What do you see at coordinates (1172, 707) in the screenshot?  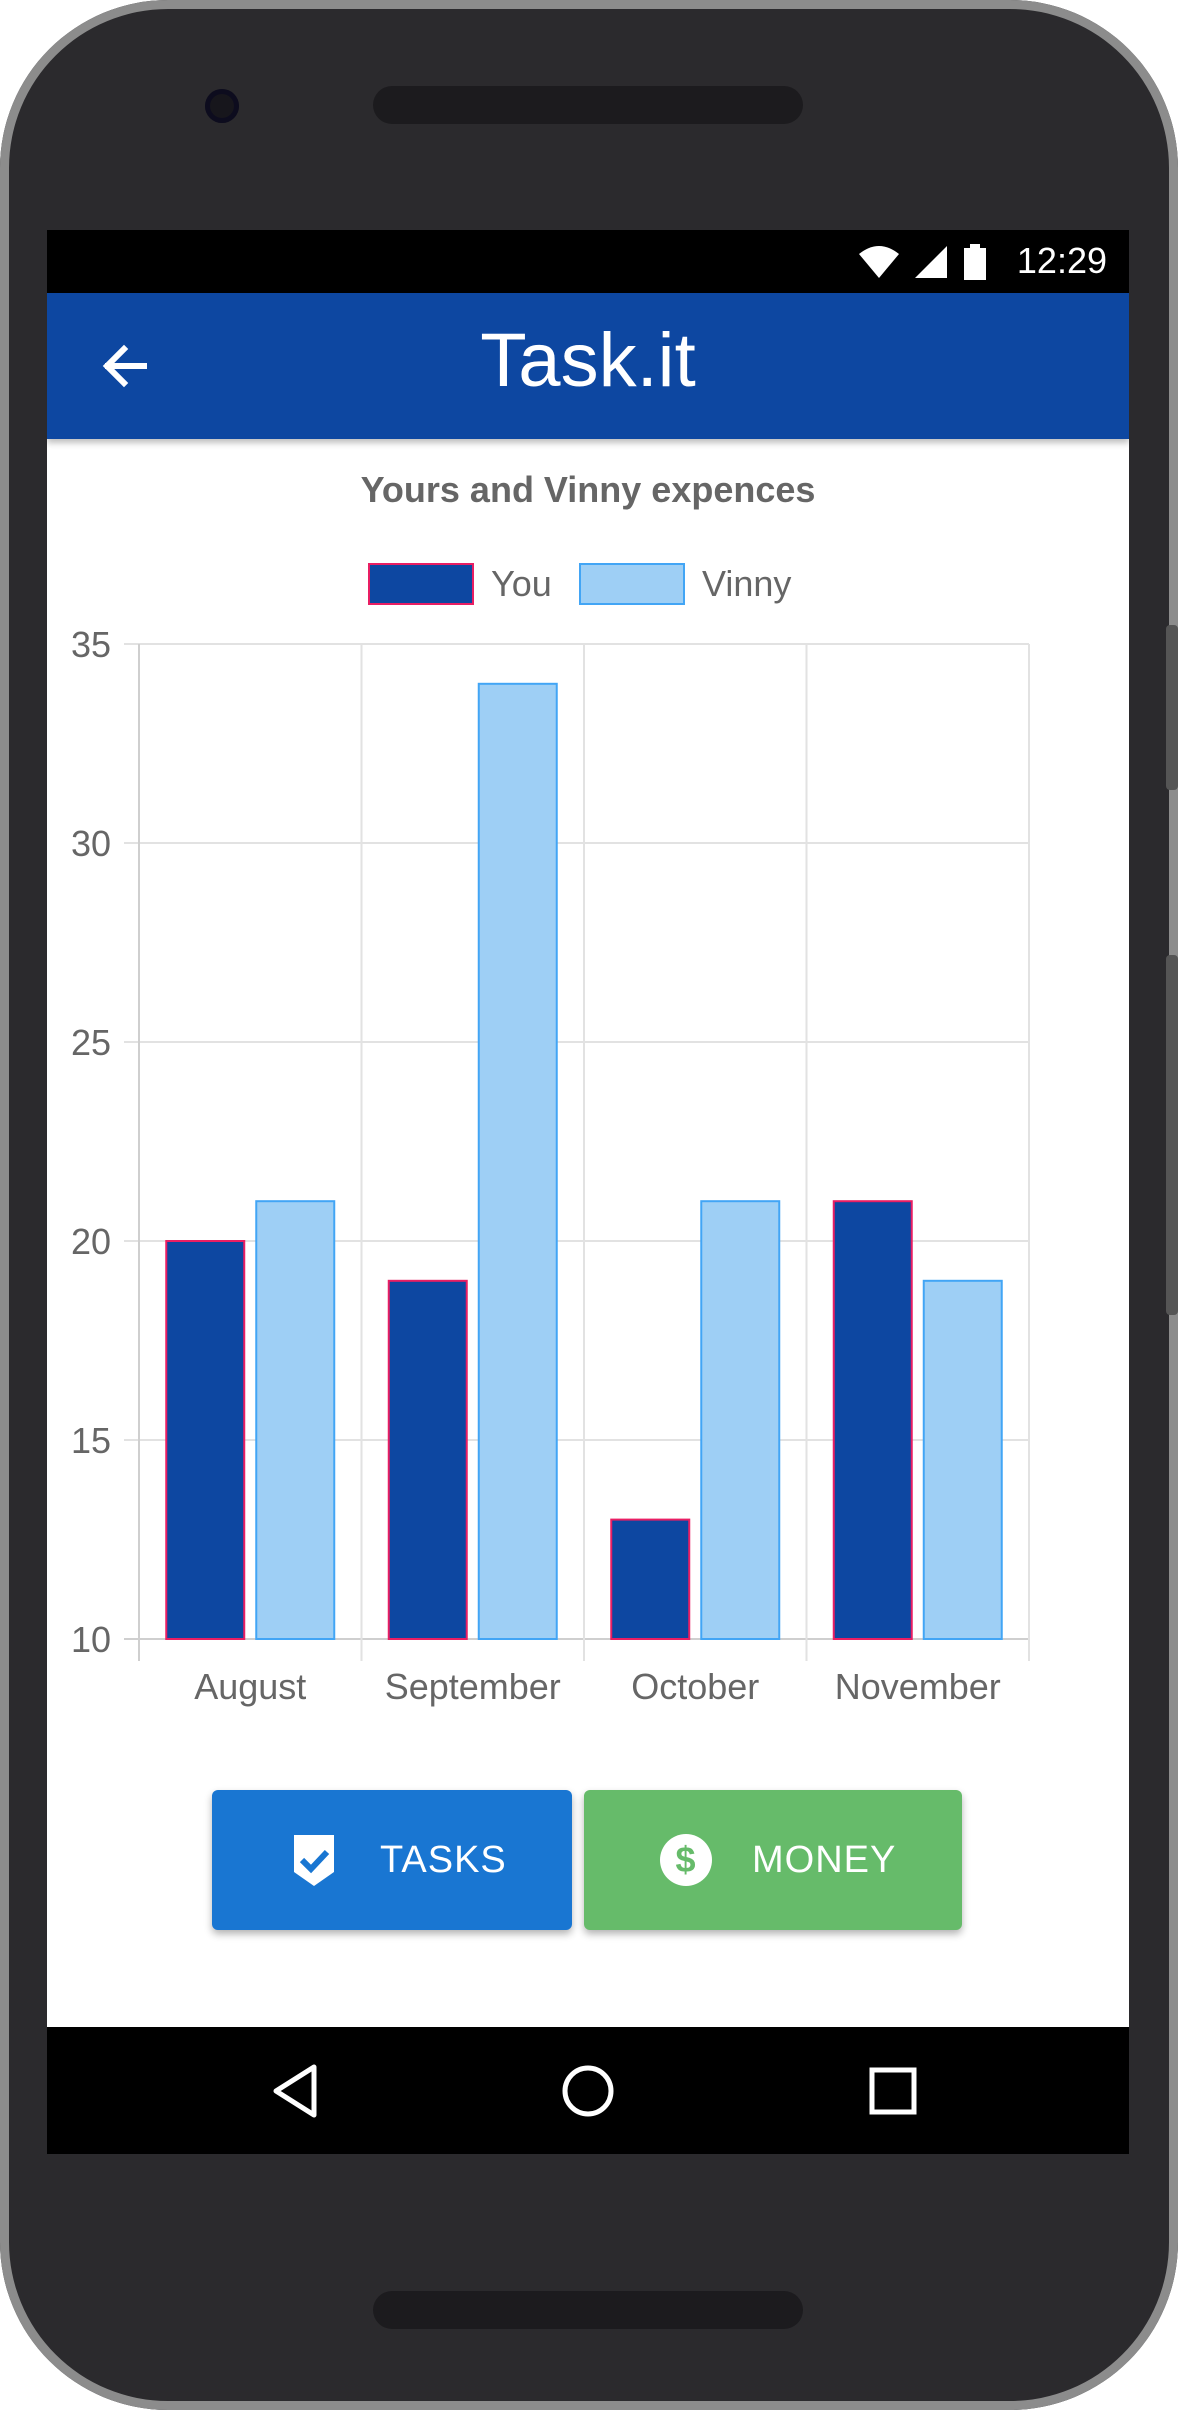 I see `volume-button` at bounding box center [1172, 707].